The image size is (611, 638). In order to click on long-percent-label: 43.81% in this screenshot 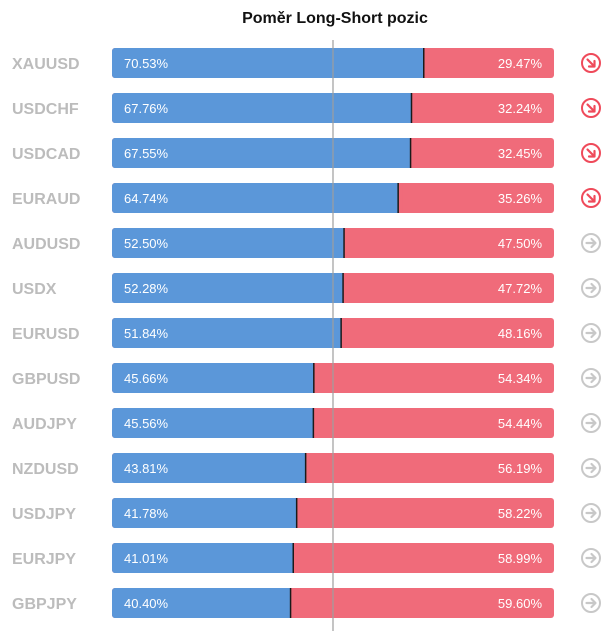, I will do `click(146, 468)`.